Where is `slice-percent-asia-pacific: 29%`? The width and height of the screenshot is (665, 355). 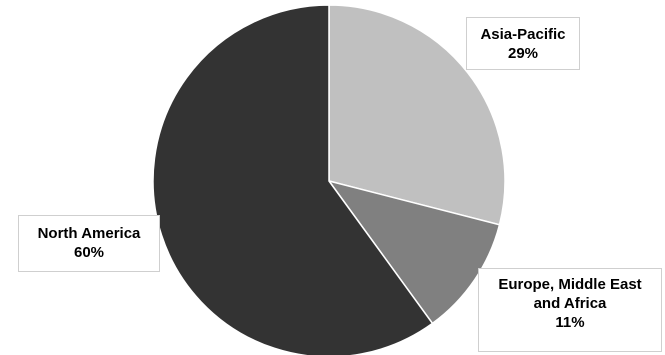 slice-percent-asia-pacific: 29% is located at coordinates (523, 53).